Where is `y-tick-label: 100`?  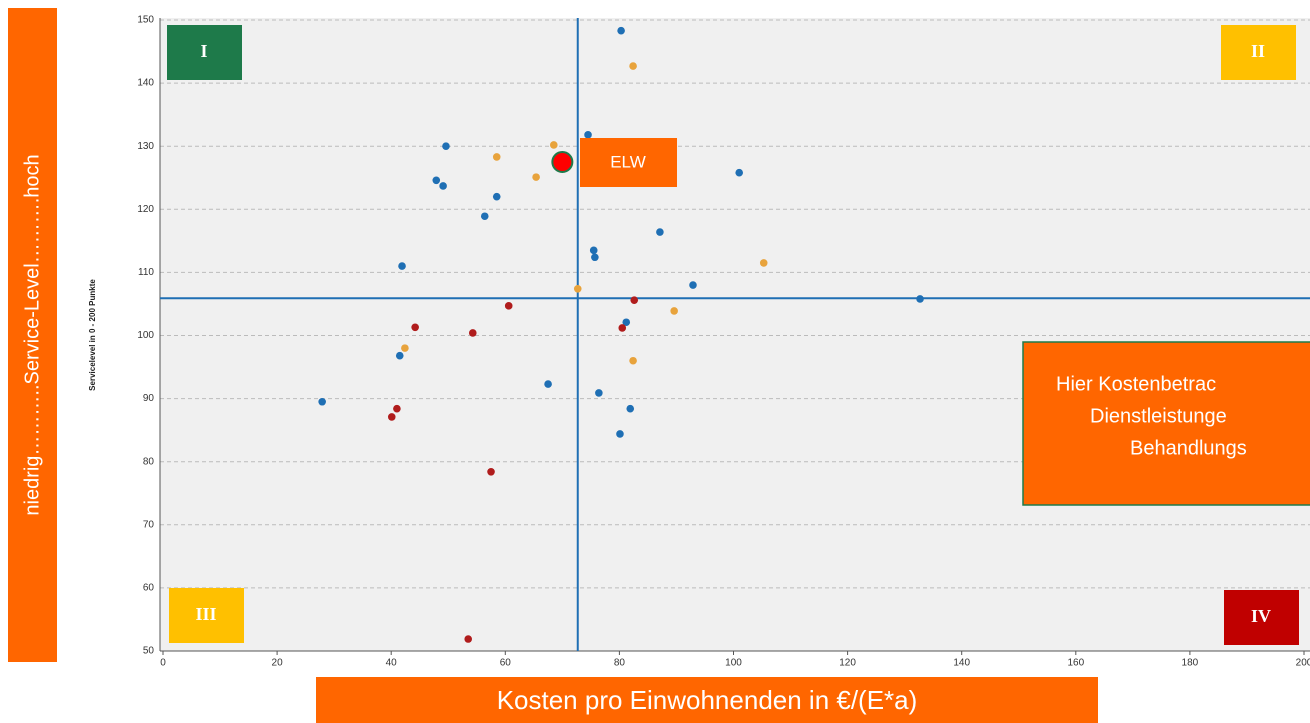
y-tick-label: 100 is located at coordinates (145, 335).